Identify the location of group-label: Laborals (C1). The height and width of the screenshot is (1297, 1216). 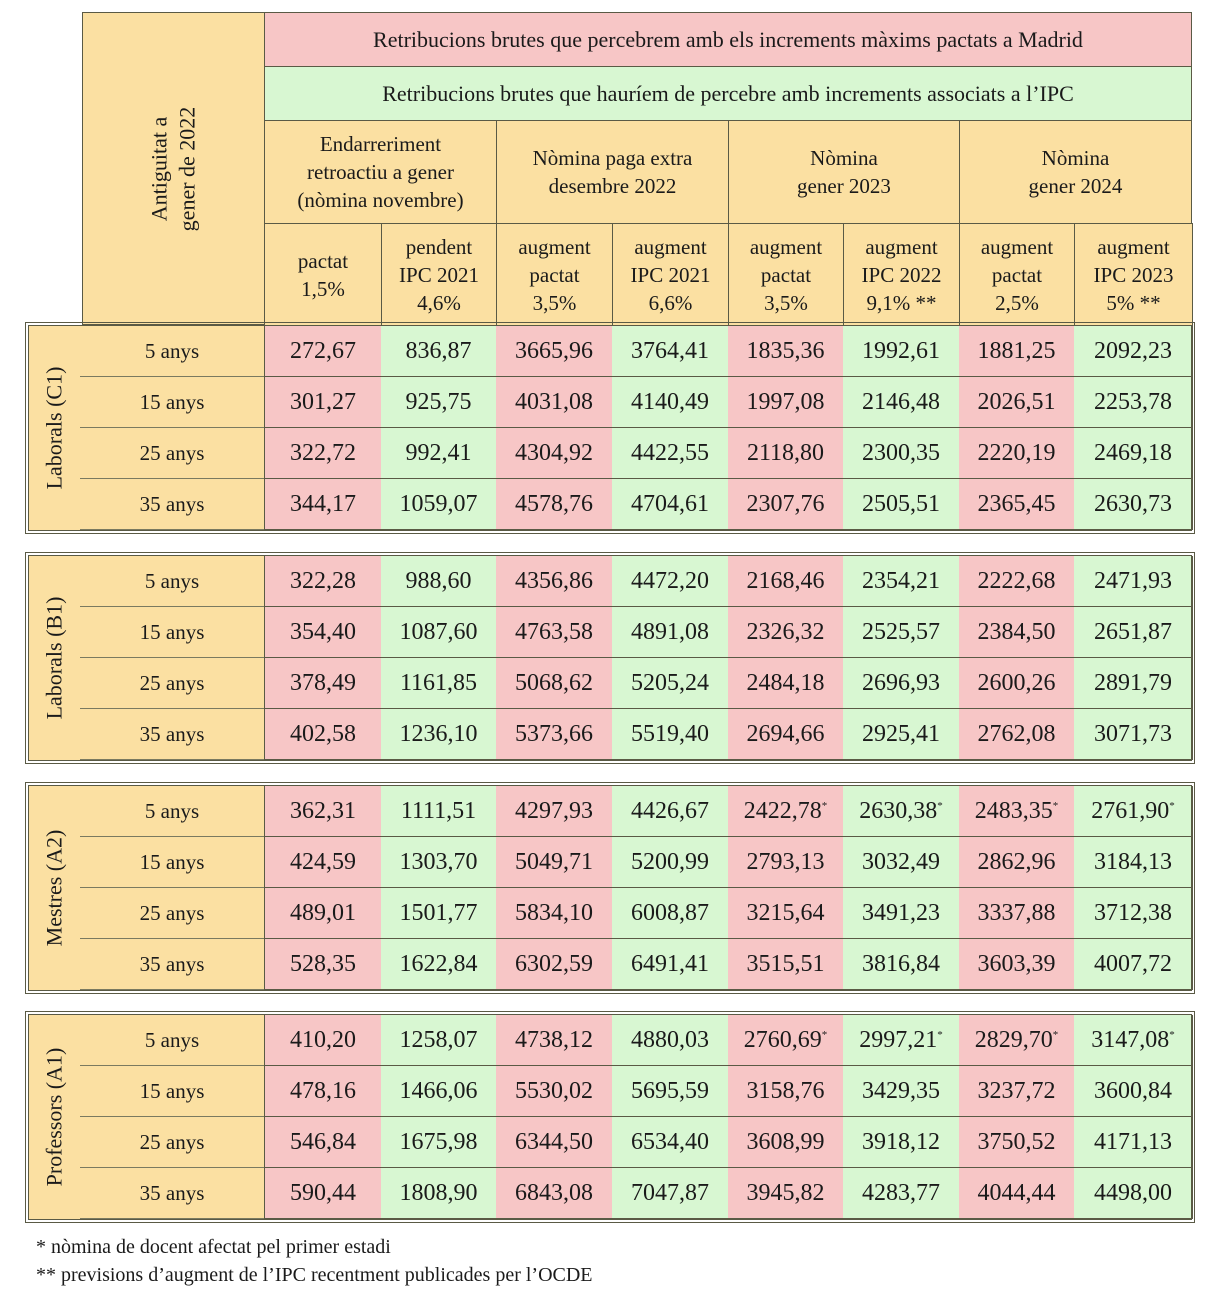
(54, 428).